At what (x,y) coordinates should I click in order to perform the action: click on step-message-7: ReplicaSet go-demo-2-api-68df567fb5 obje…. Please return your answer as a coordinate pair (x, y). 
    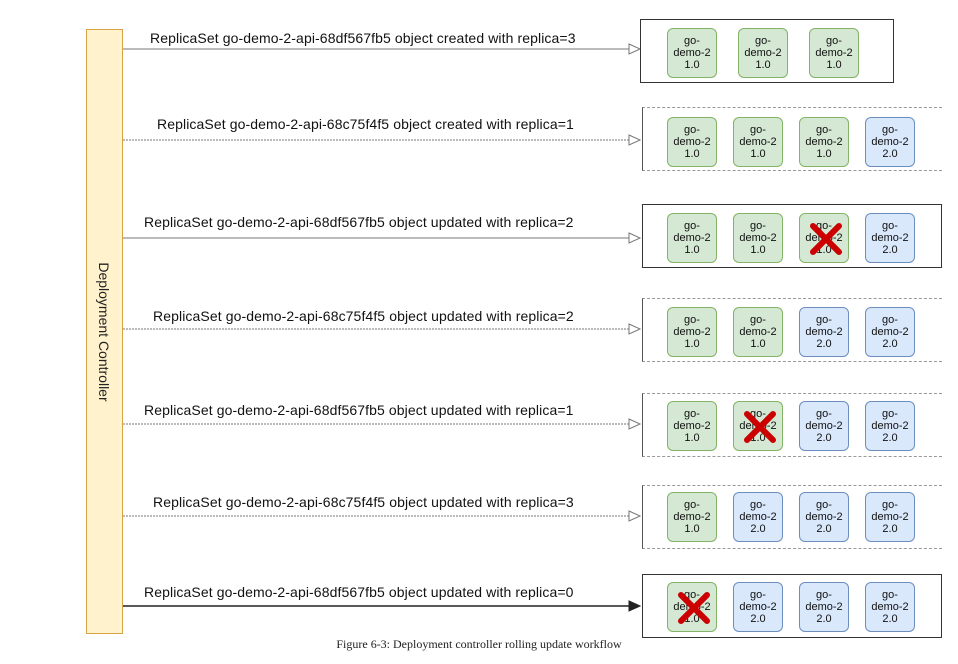
    Looking at the image, I should click on (359, 592).